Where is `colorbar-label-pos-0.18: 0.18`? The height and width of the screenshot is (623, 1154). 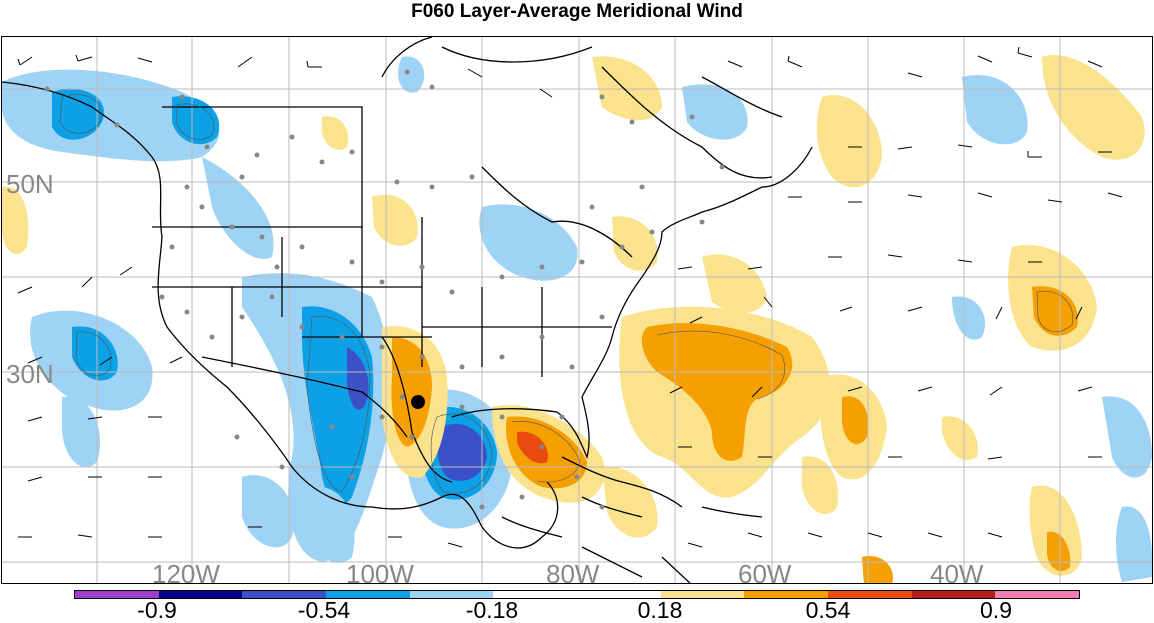 colorbar-label-pos-0.18: 0.18 is located at coordinates (660, 610).